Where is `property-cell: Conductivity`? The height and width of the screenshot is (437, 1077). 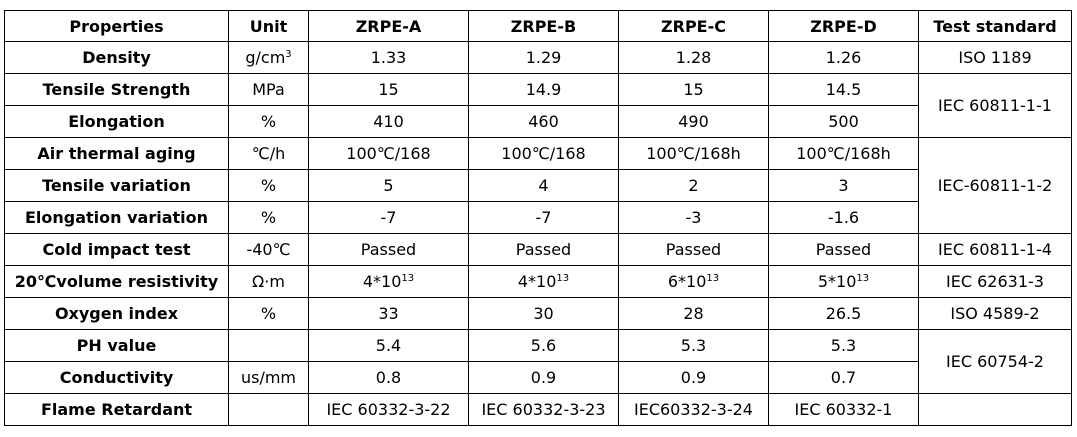 property-cell: Conductivity is located at coordinates (116, 377).